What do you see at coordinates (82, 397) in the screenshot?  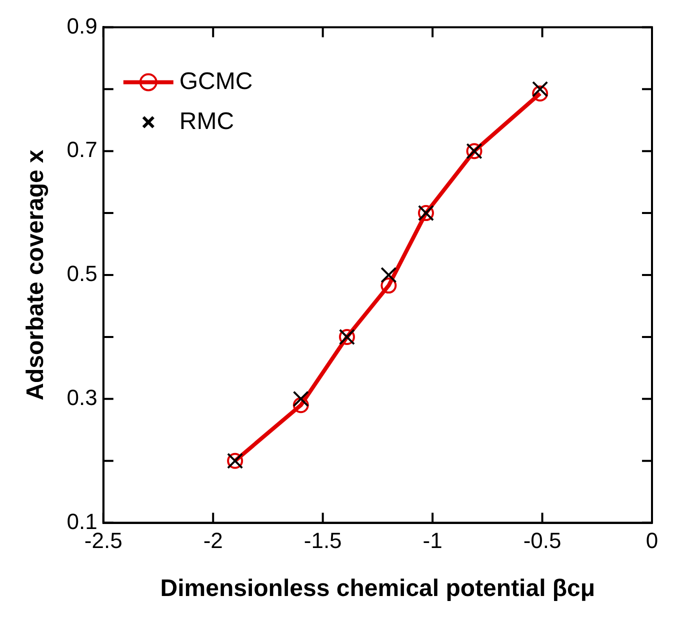 I see `y-tick-label: 0.3` at bounding box center [82, 397].